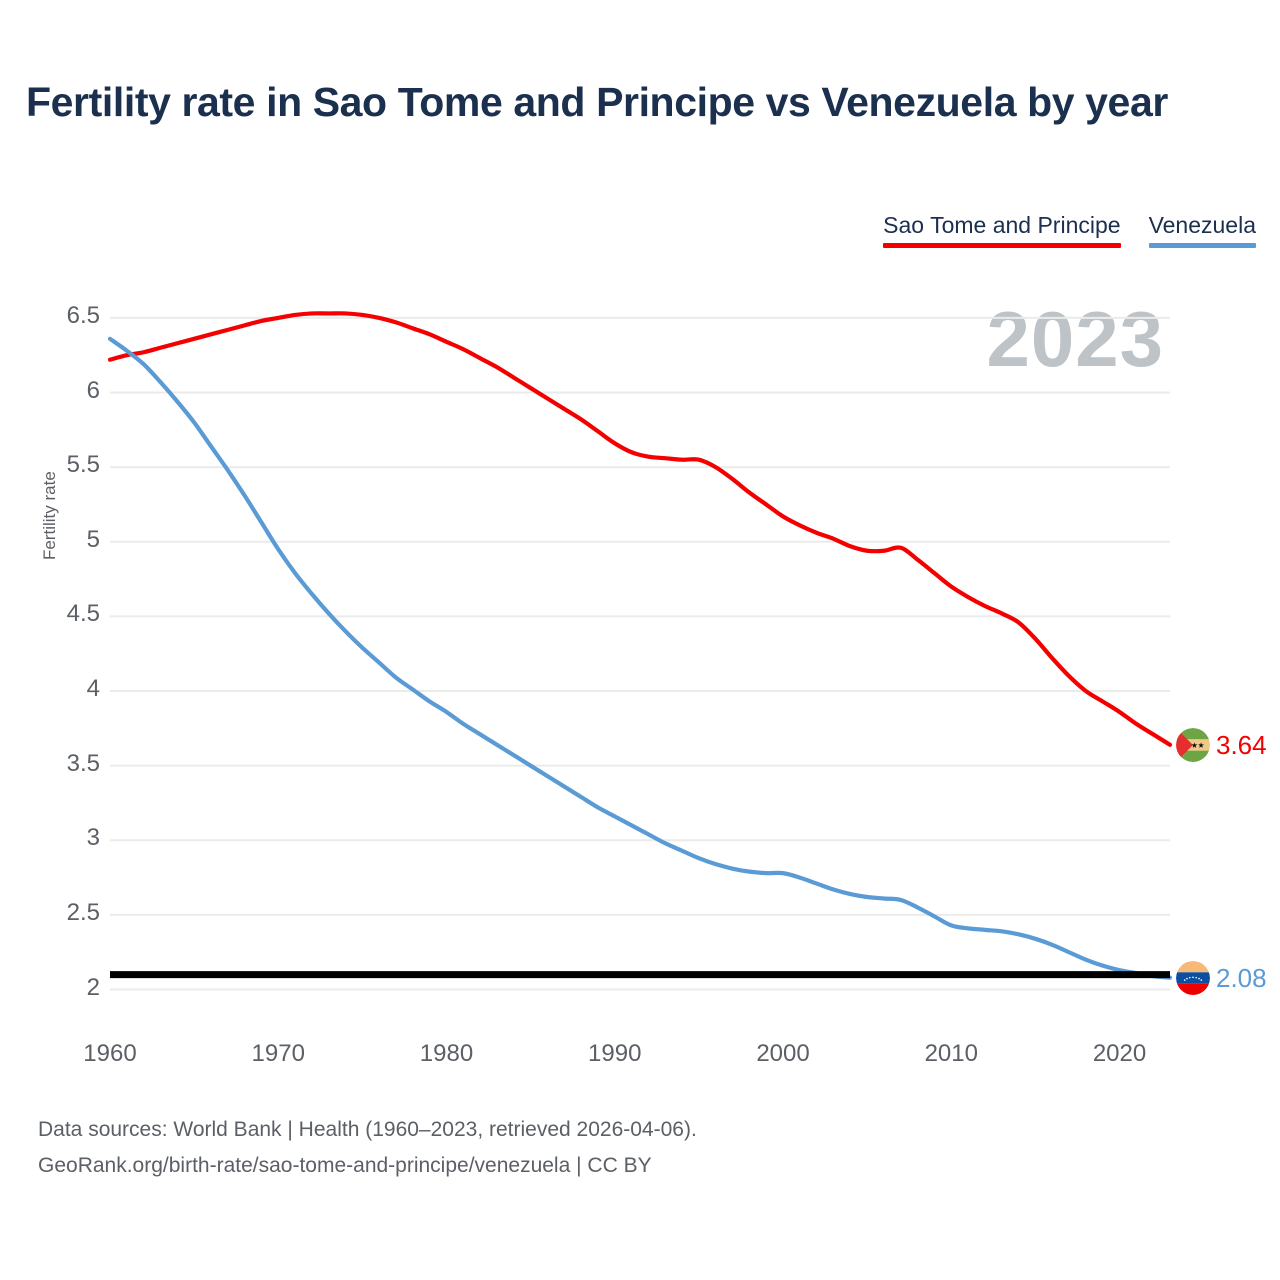 The image size is (1280, 1280). I want to click on y-tick-label: 2.5, so click(83, 912).